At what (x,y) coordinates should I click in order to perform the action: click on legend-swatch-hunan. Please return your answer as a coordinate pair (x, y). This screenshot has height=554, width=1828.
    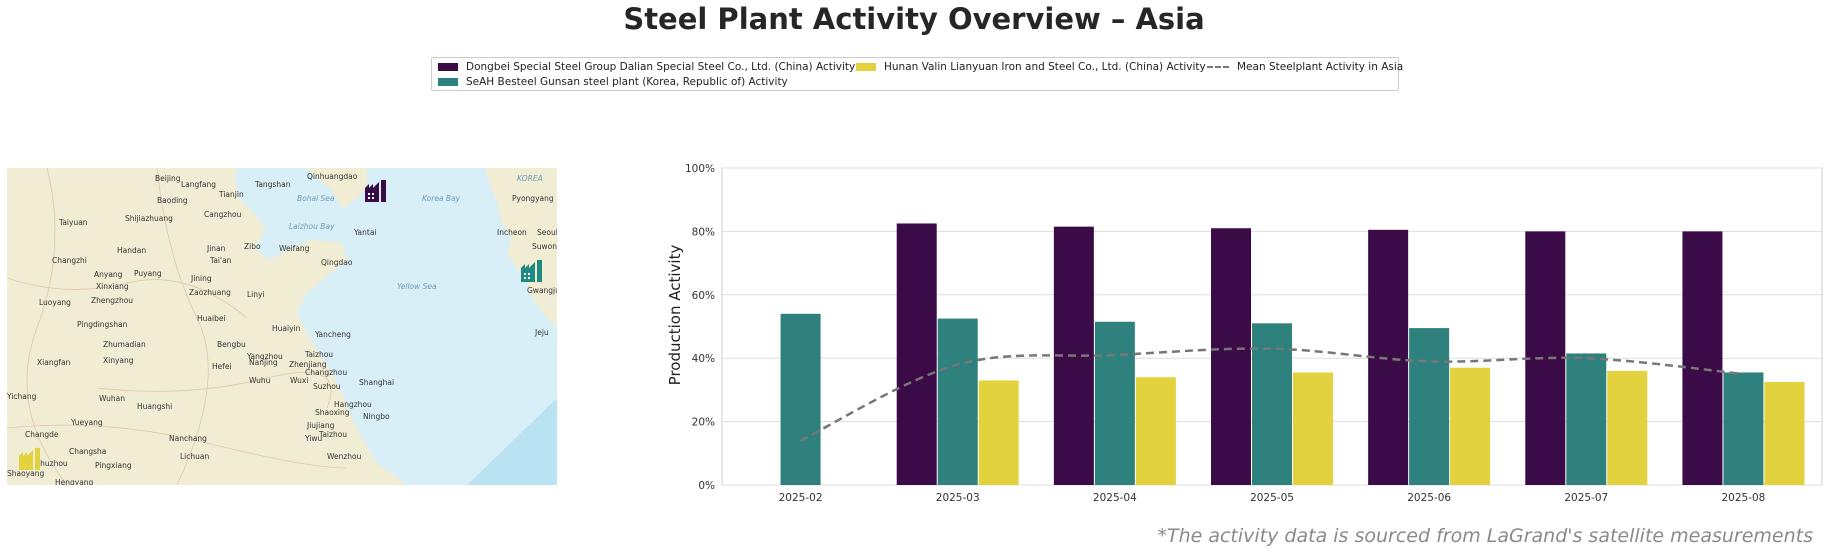
    Looking at the image, I should click on (866, 67).